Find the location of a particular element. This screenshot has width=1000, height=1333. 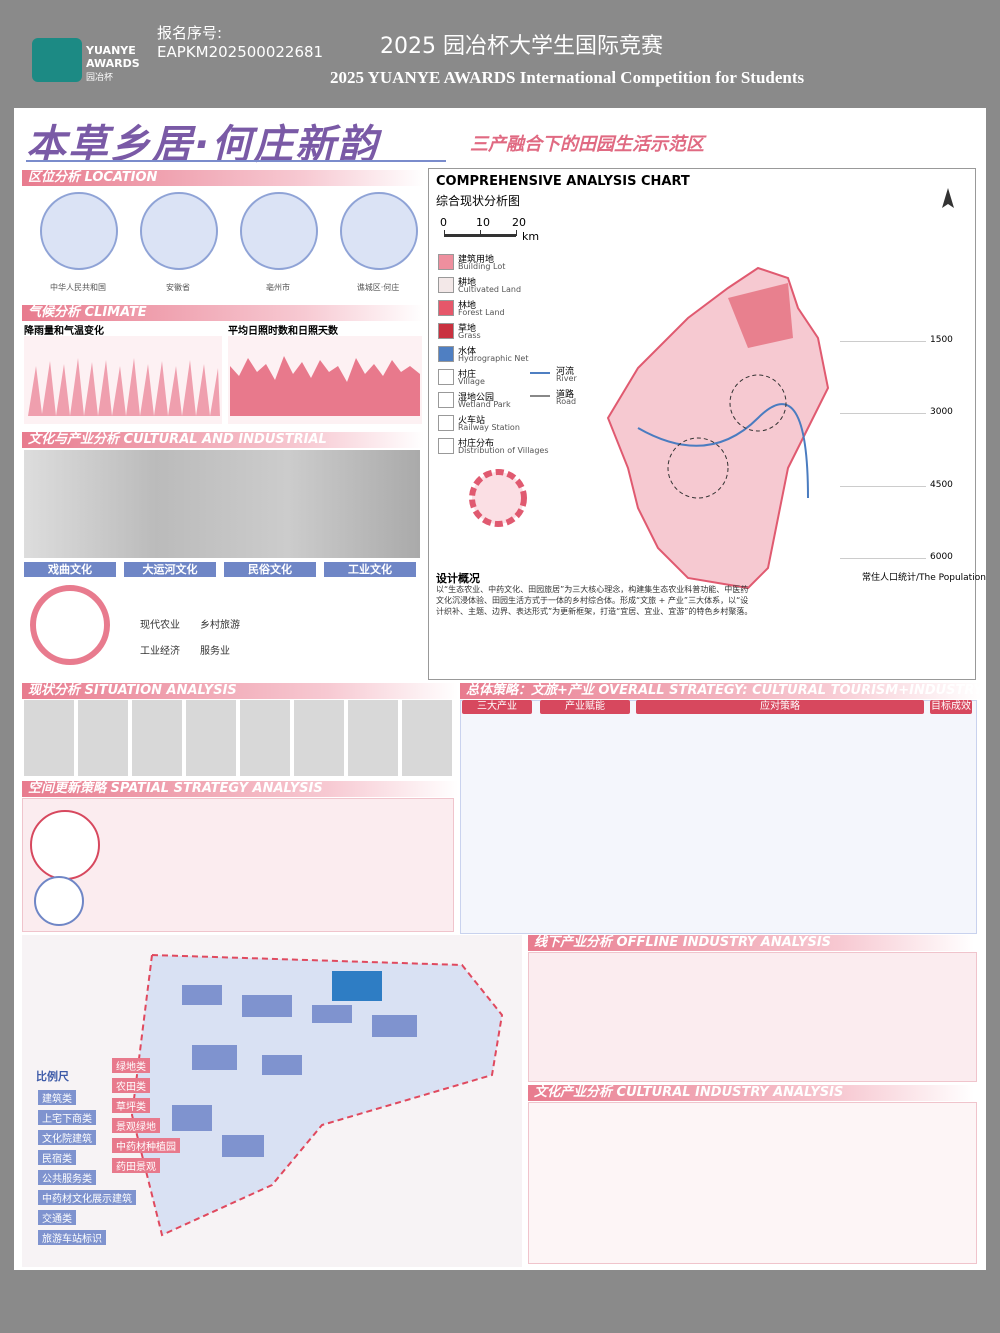

spatial-panel is located at coordinates (238, 865).